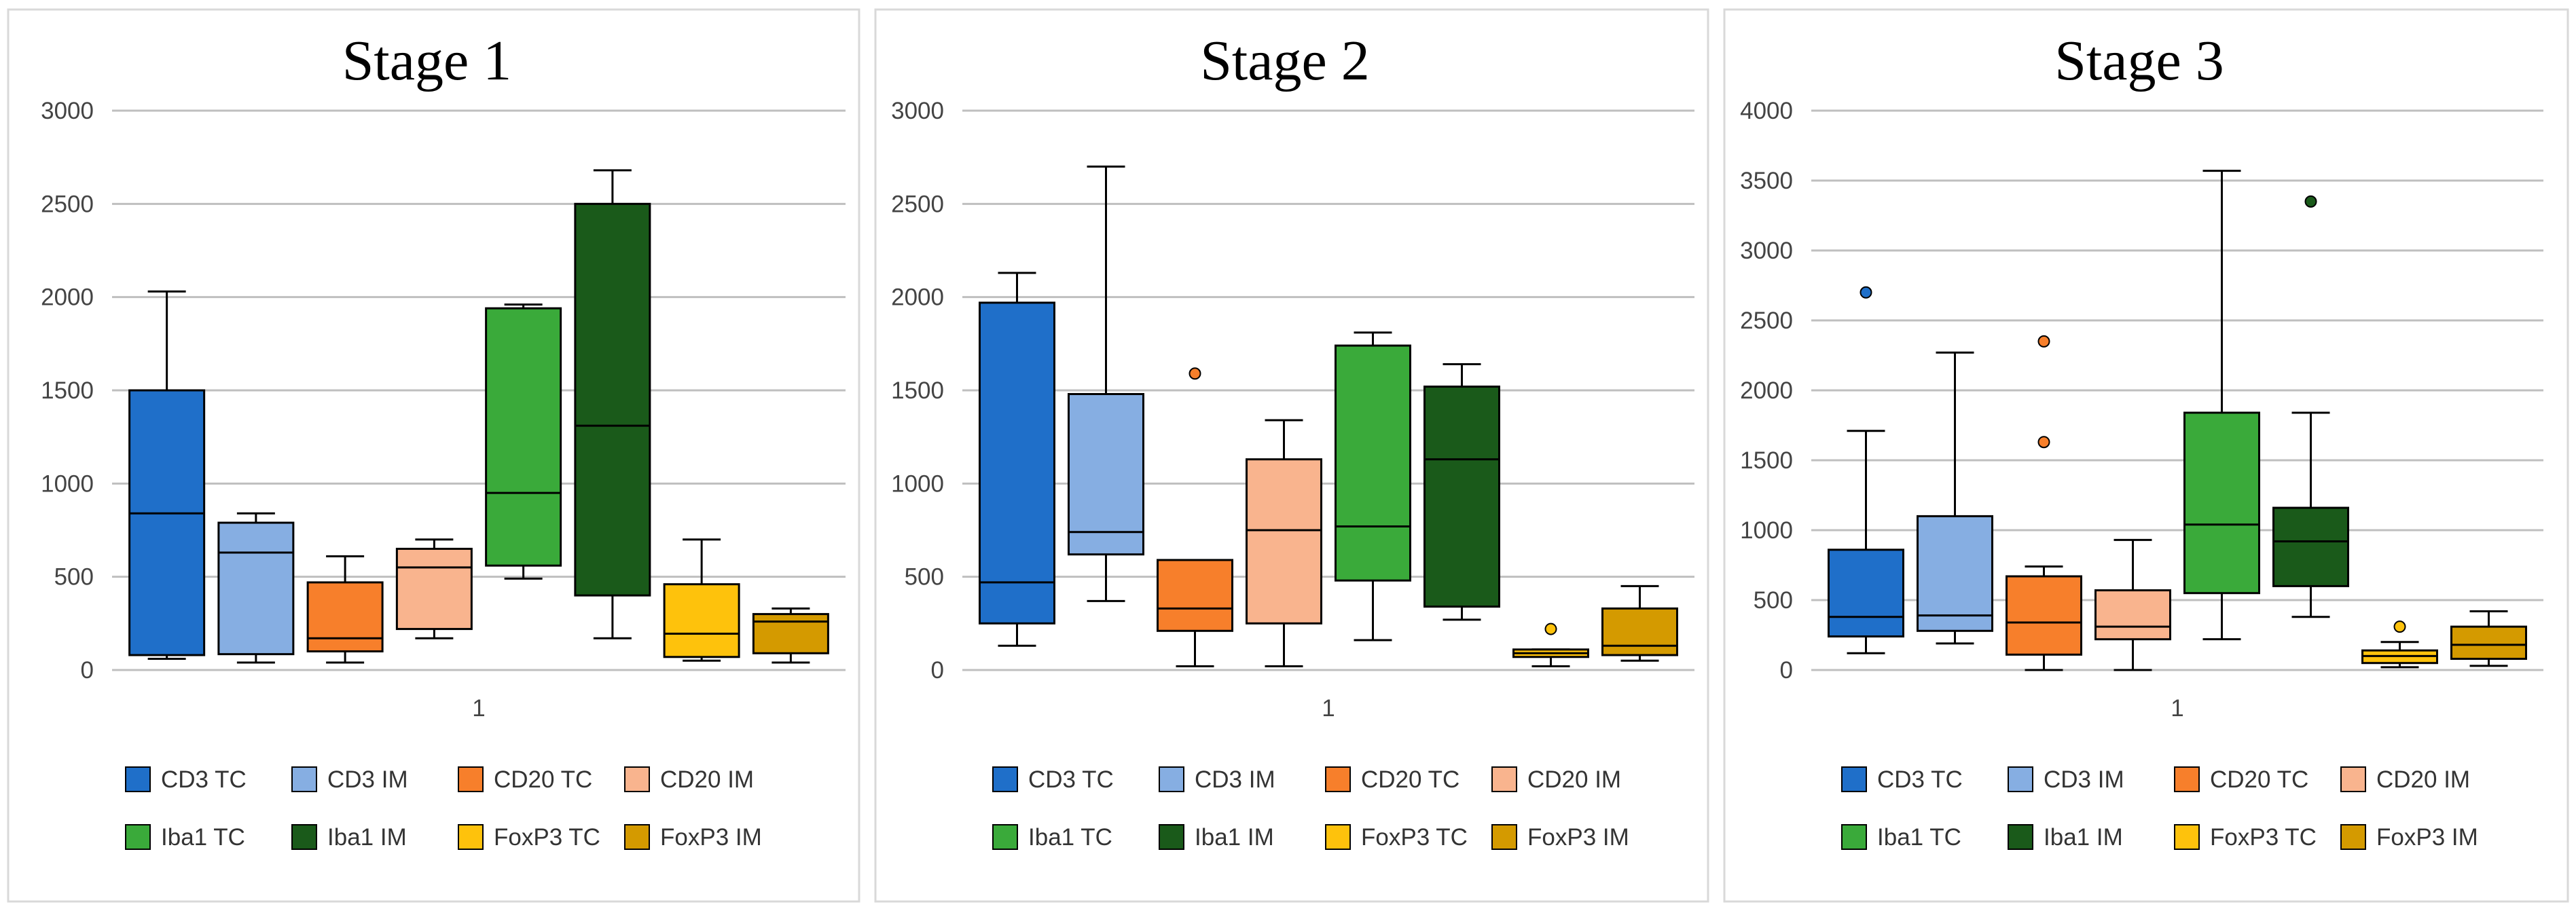 The image size is (2576, 911). Describe the element at coordinates (1866, 470) in the screenshot. I see `box-cd3-tc` at that location.